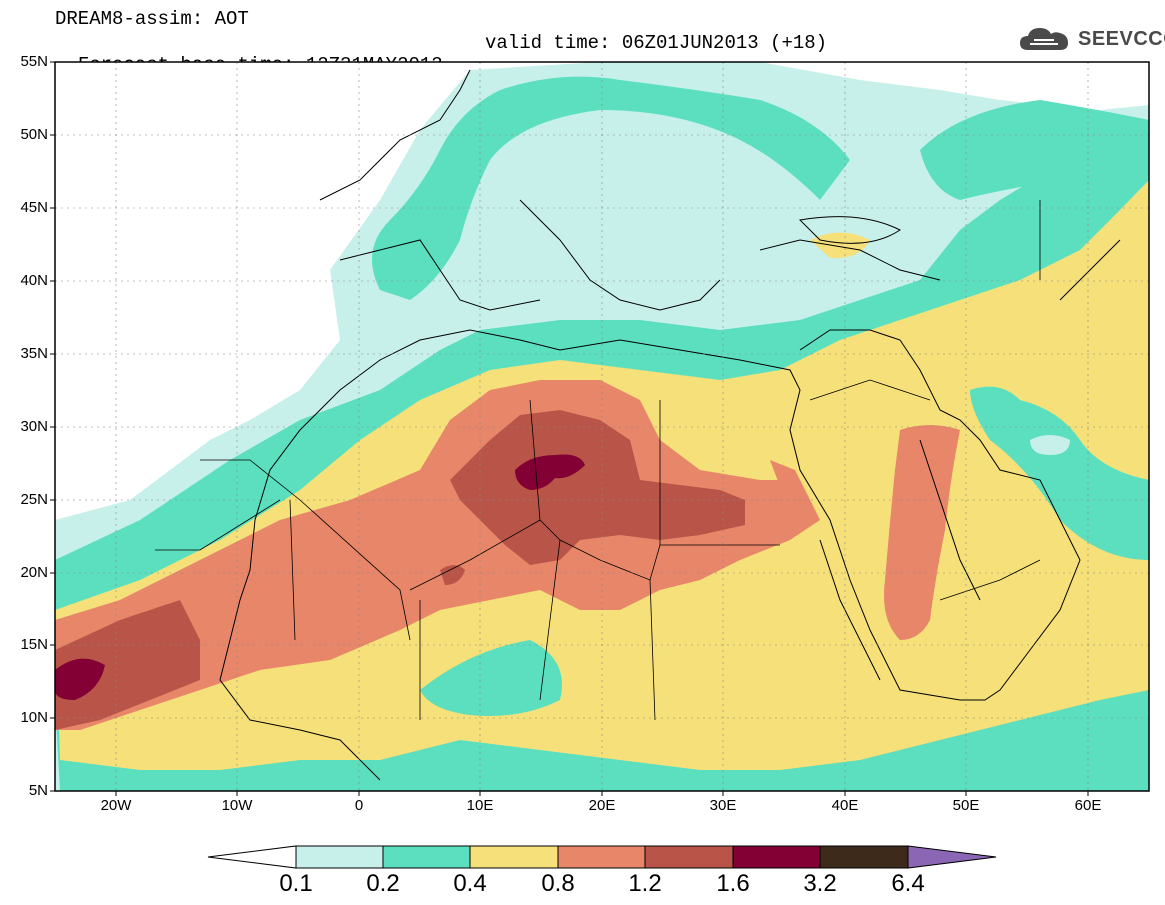 The width and height of the screenshot is (1165, 905). What do you see at coordinates (127, 665) in the screenshot?
I see `aot-band-1.2` at bounding box center [127, 665].